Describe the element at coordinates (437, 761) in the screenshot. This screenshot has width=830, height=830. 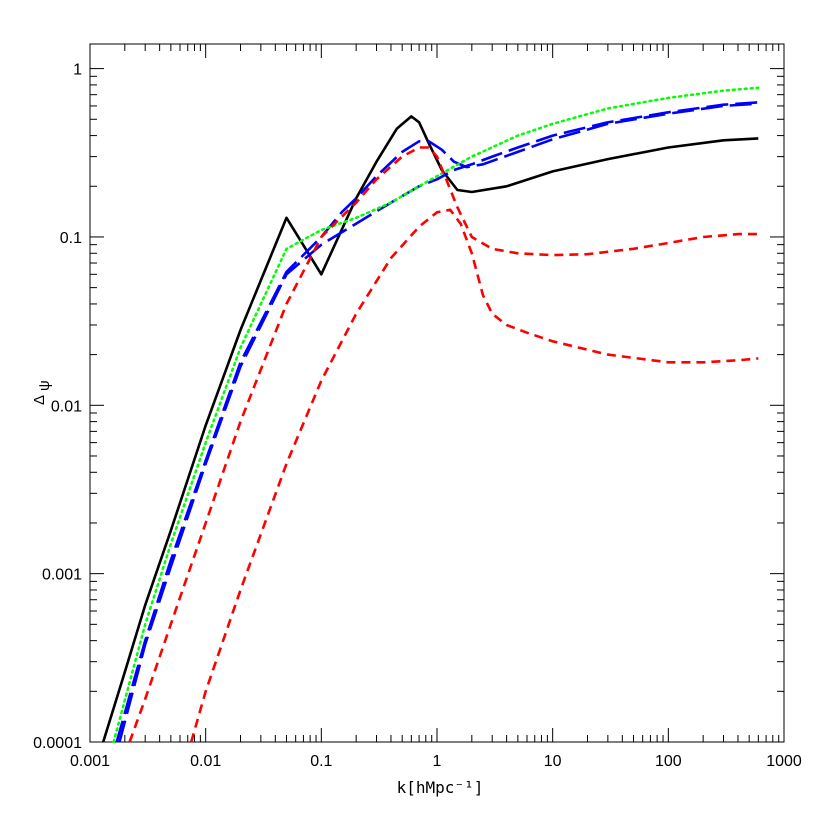
I see `x-tick-label: 1` at that location.